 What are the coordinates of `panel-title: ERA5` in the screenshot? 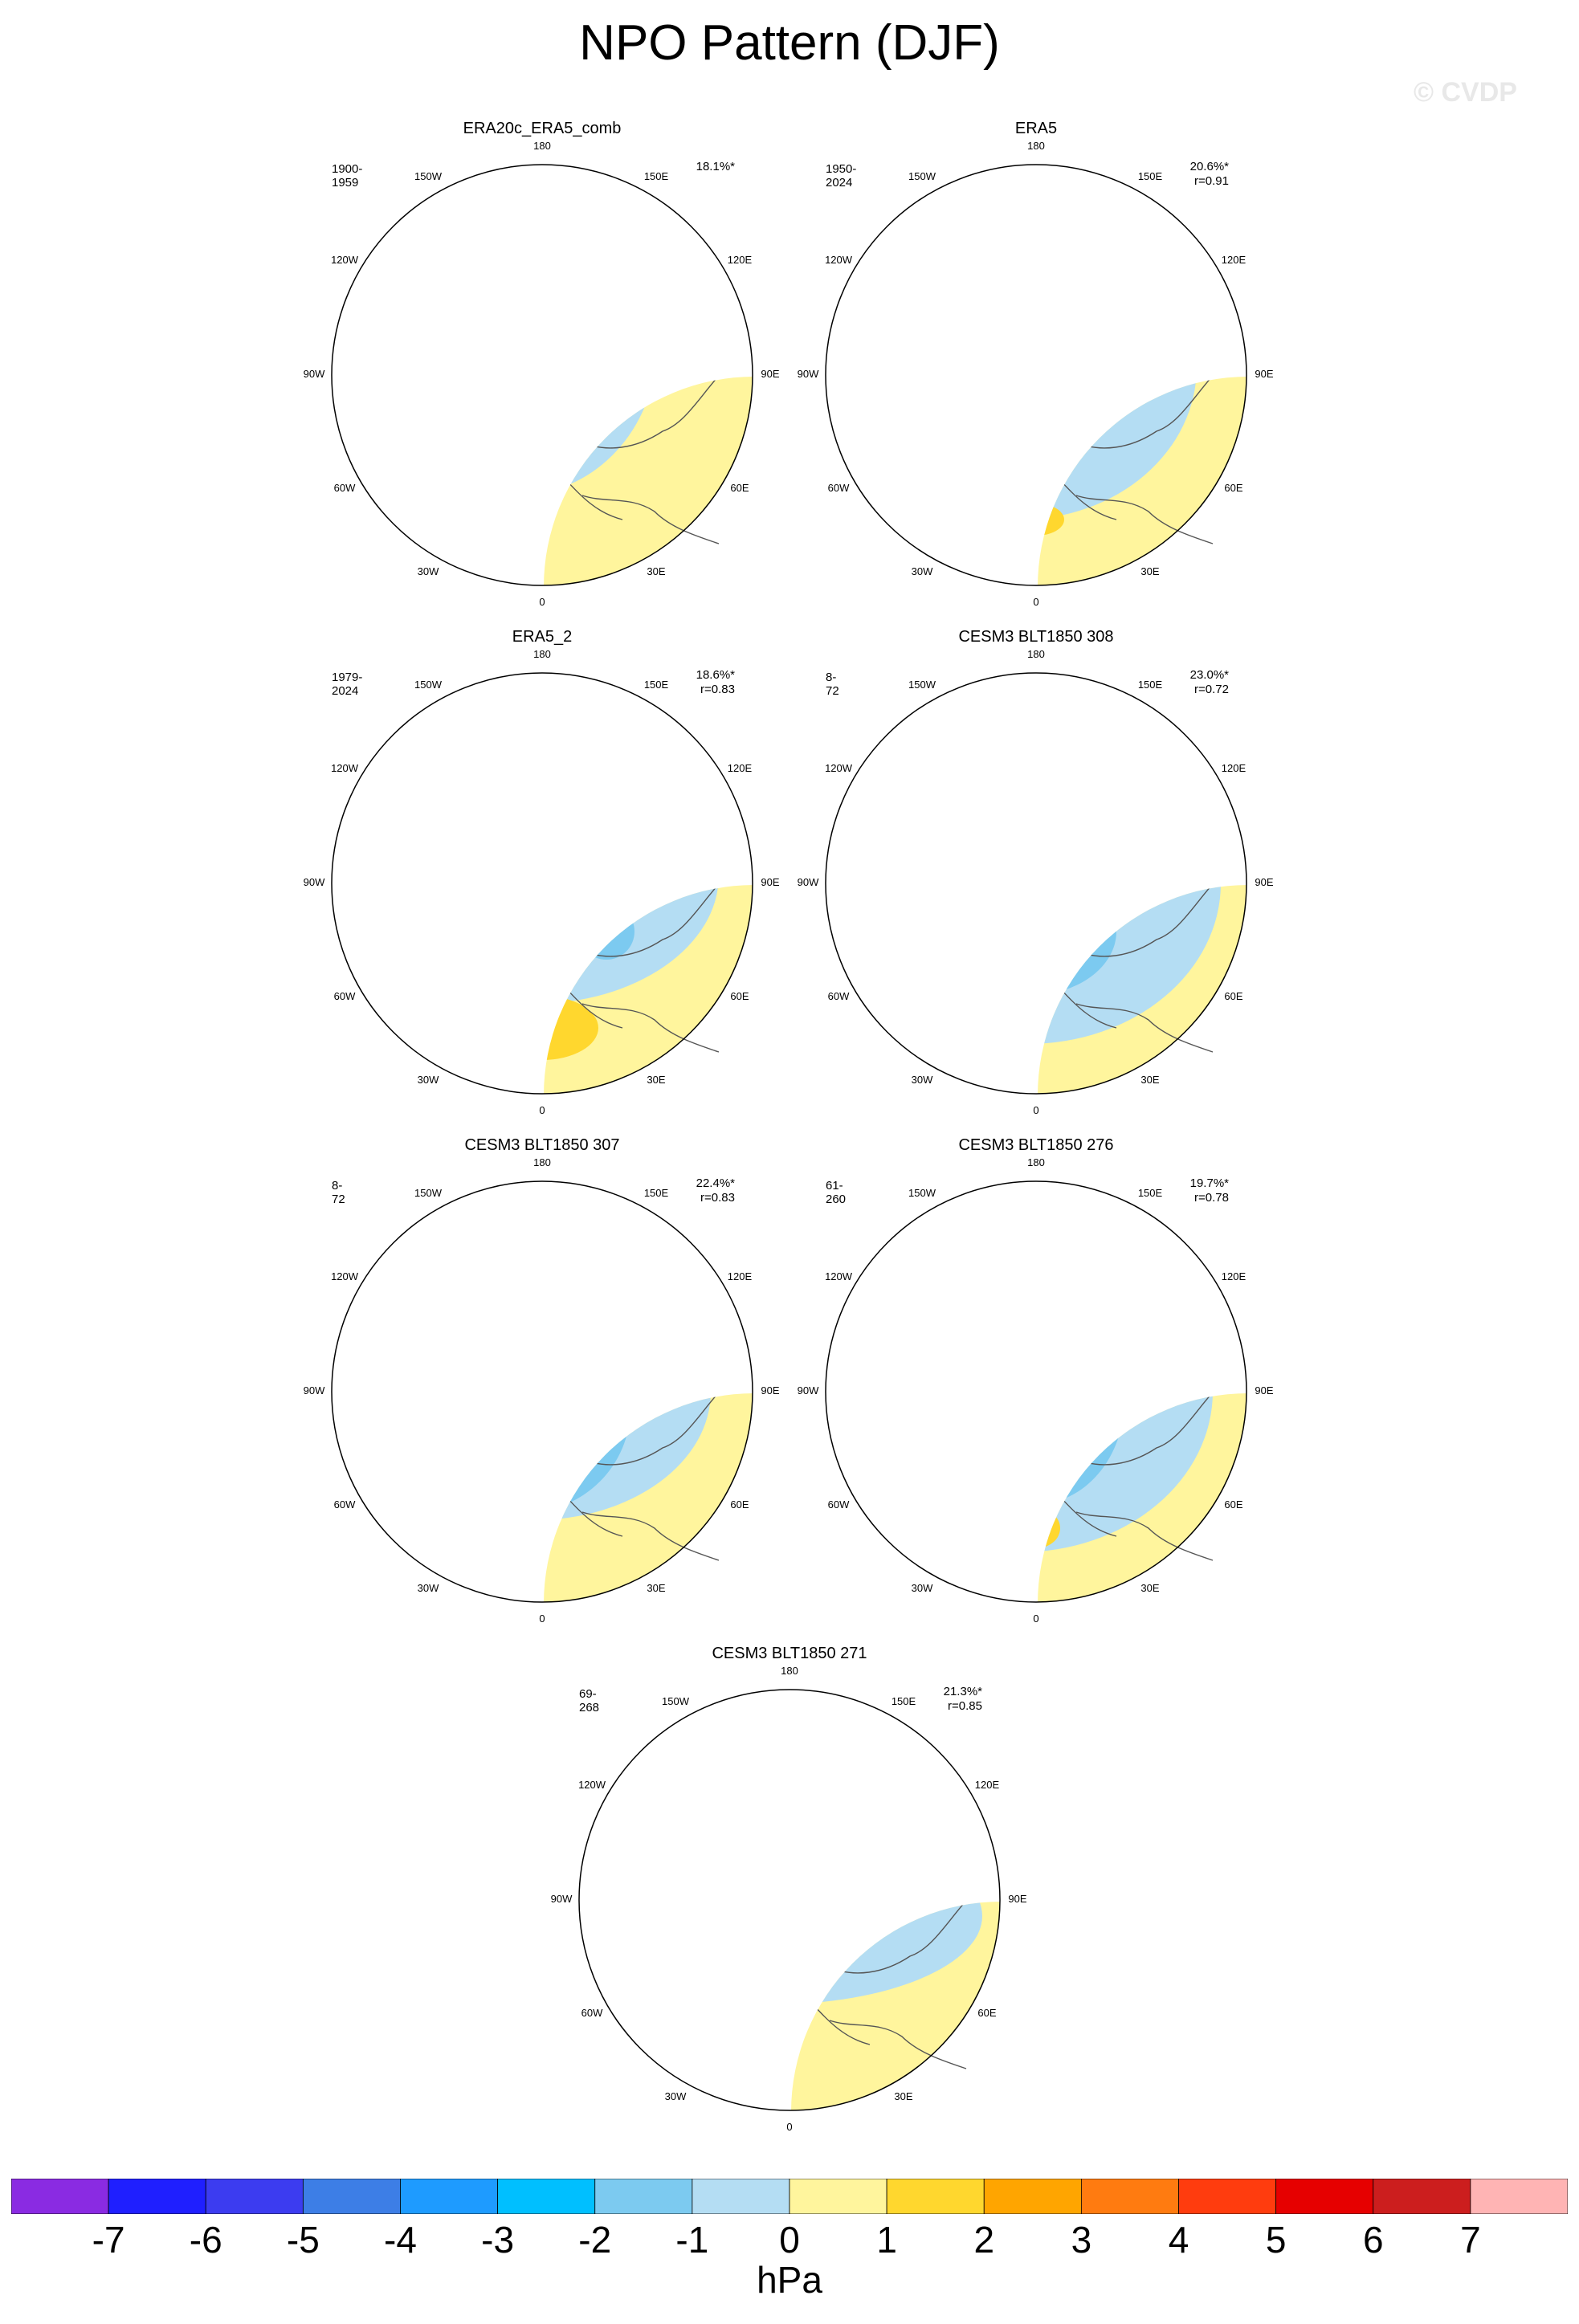 It's located at (1036, 129).